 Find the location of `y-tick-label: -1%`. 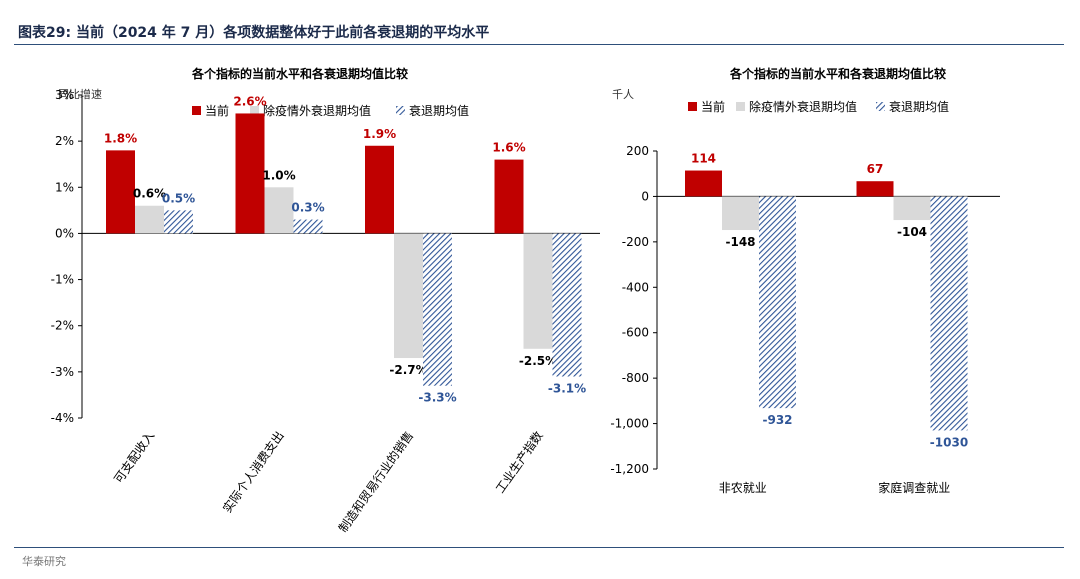

y-tick-label: -1% is located at coordinates (62, 280).